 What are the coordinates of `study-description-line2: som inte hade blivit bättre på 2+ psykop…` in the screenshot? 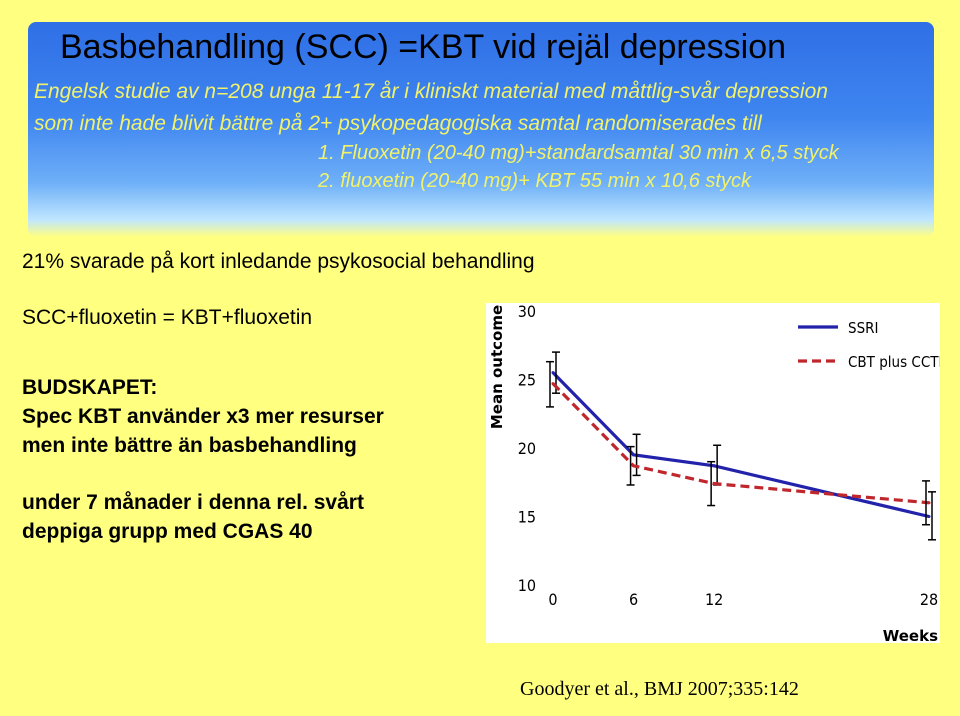 It's located at (398, 123).